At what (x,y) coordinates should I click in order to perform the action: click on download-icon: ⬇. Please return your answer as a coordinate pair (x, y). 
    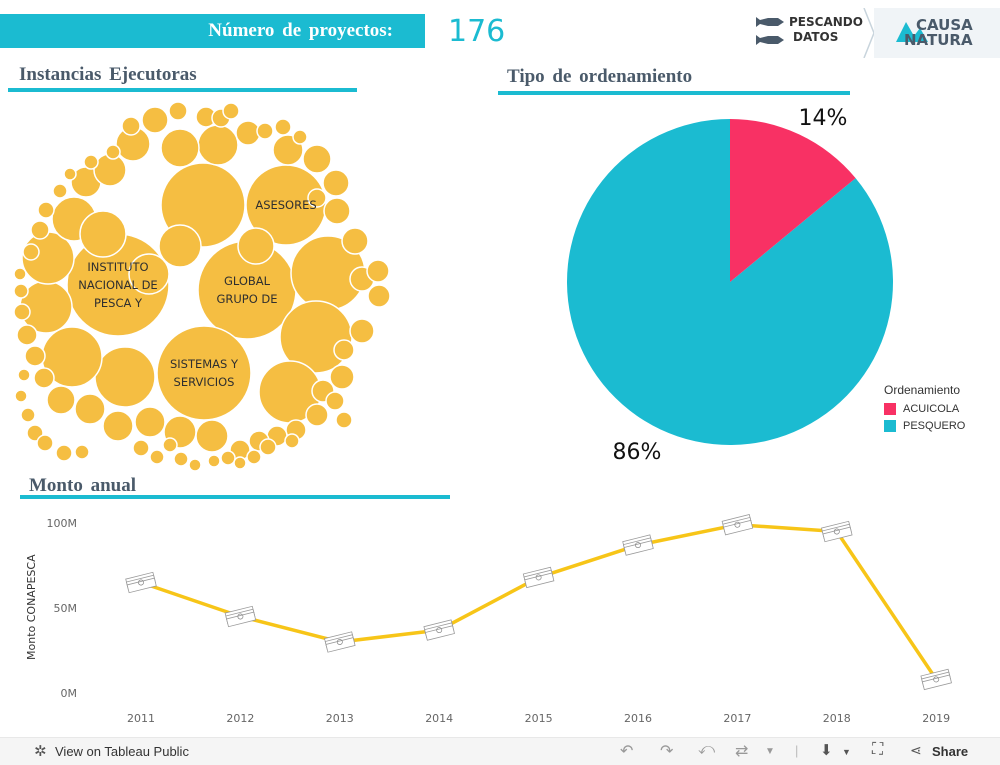
    Looking at the image, I should click on (826, 750).